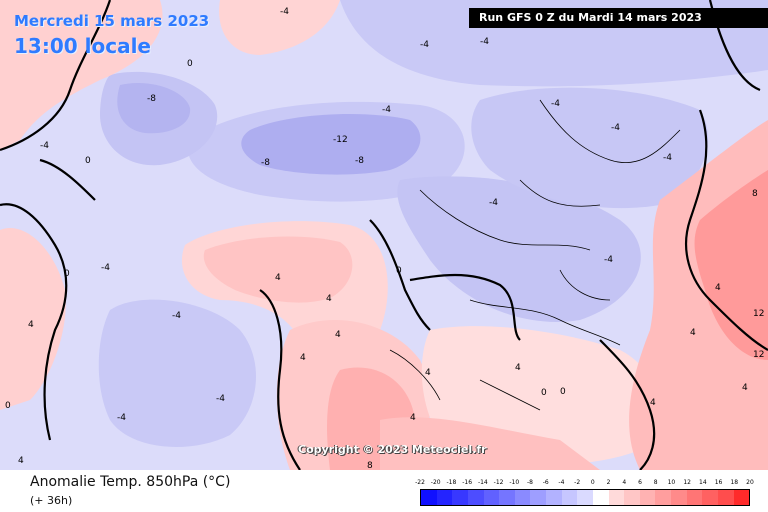 This screenshot has width=768, height=512. I want to click on color-scale-tick-label: -2, so click(577, 482).